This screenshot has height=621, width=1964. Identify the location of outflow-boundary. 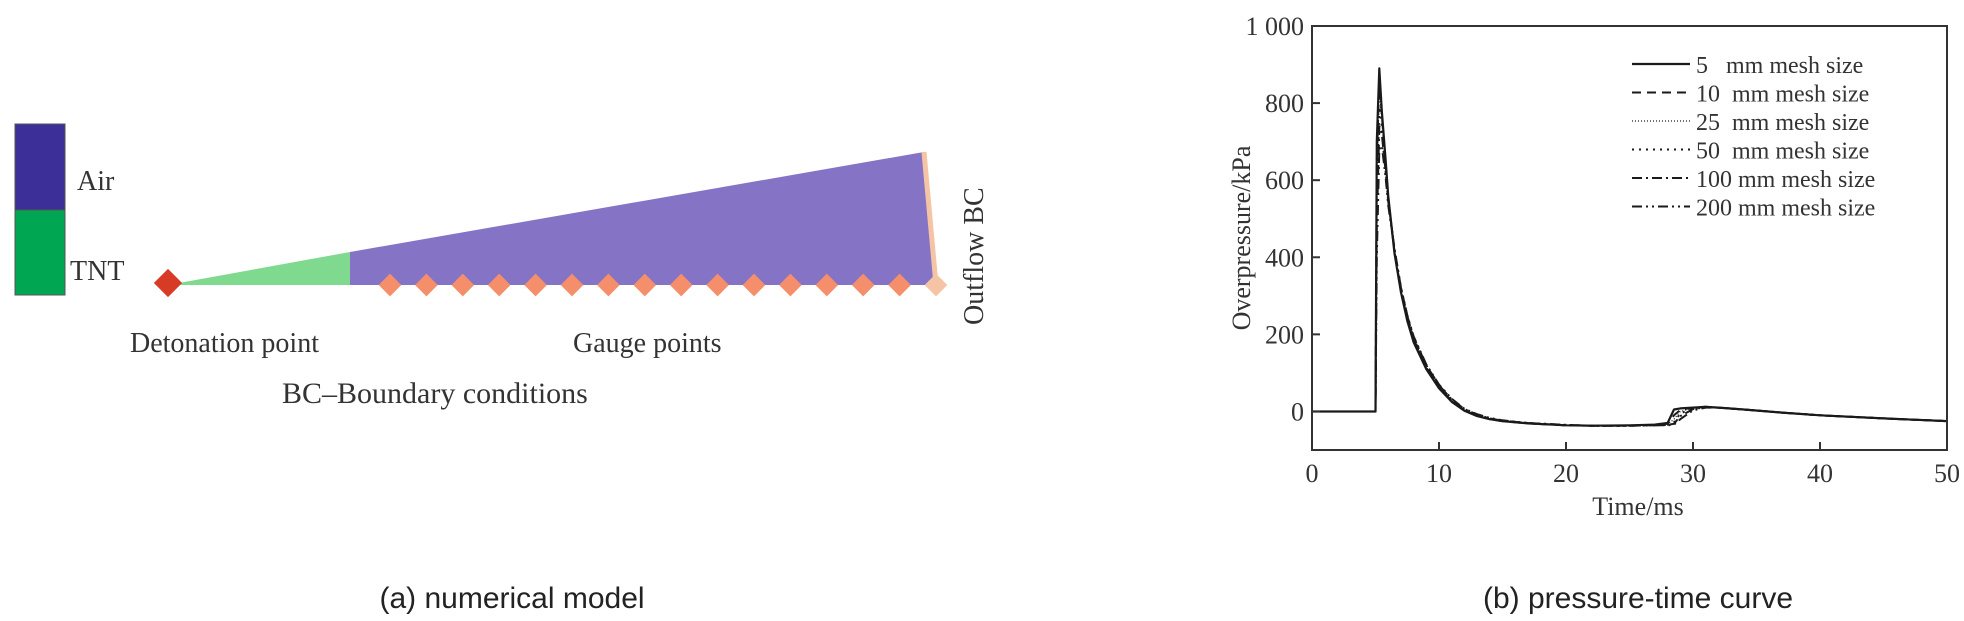
(930, 218).